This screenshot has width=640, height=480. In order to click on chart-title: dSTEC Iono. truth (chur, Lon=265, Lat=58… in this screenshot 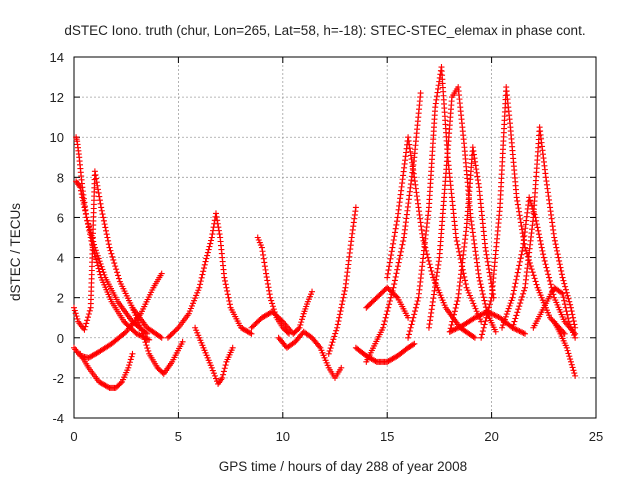, I will do `click(324, 30)`.